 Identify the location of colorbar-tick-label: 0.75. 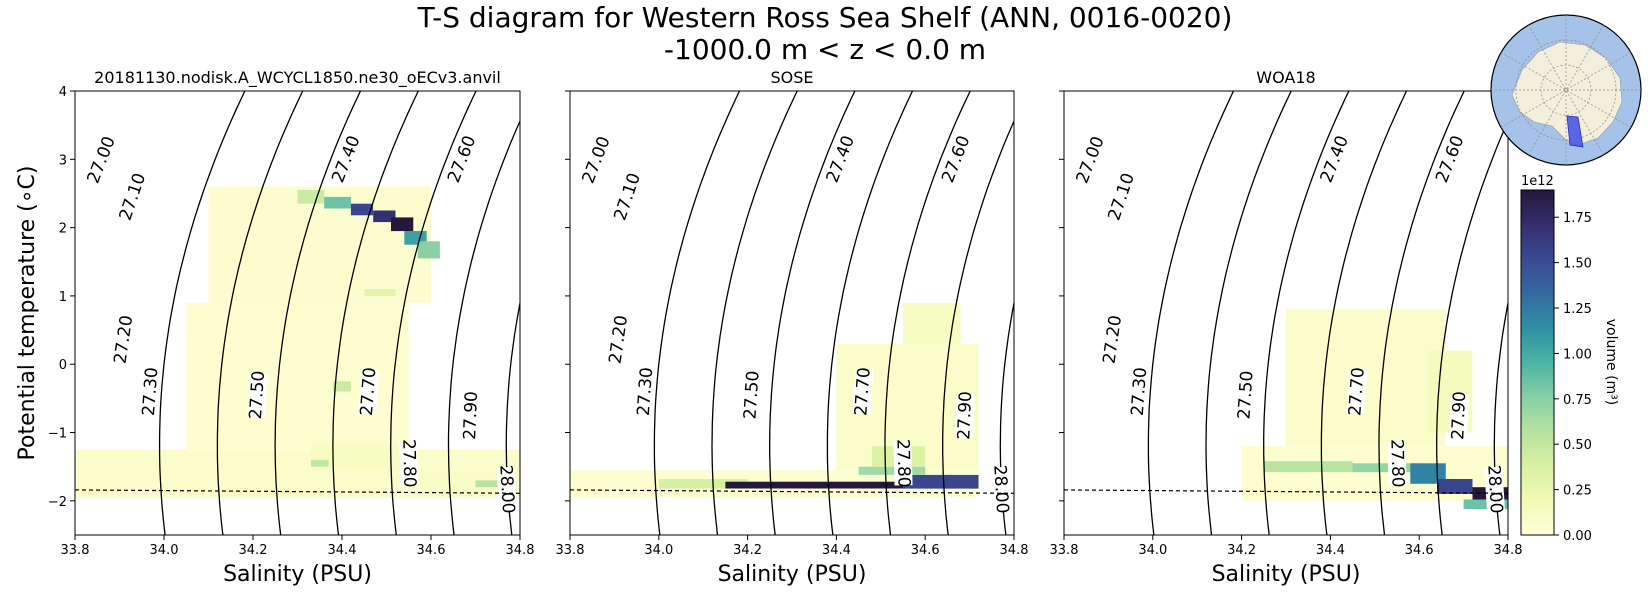
(1577, 400).